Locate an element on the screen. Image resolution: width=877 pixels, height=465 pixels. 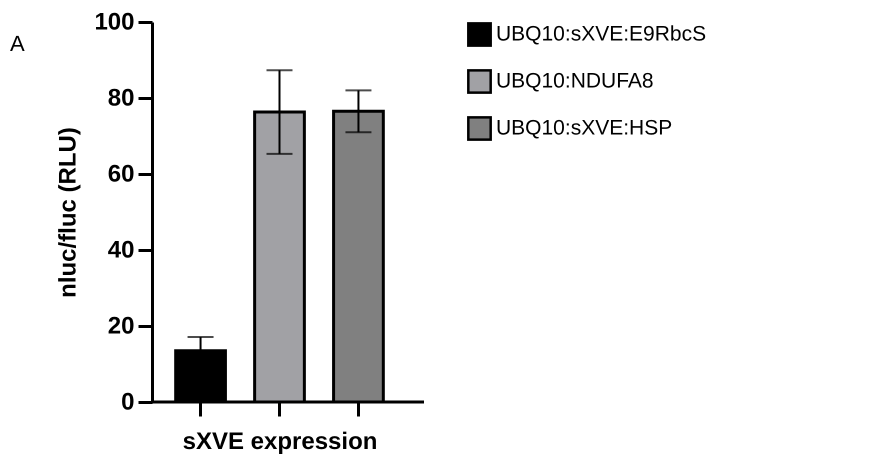
y-tick-label: 40 is located at coordinates (121, 250).